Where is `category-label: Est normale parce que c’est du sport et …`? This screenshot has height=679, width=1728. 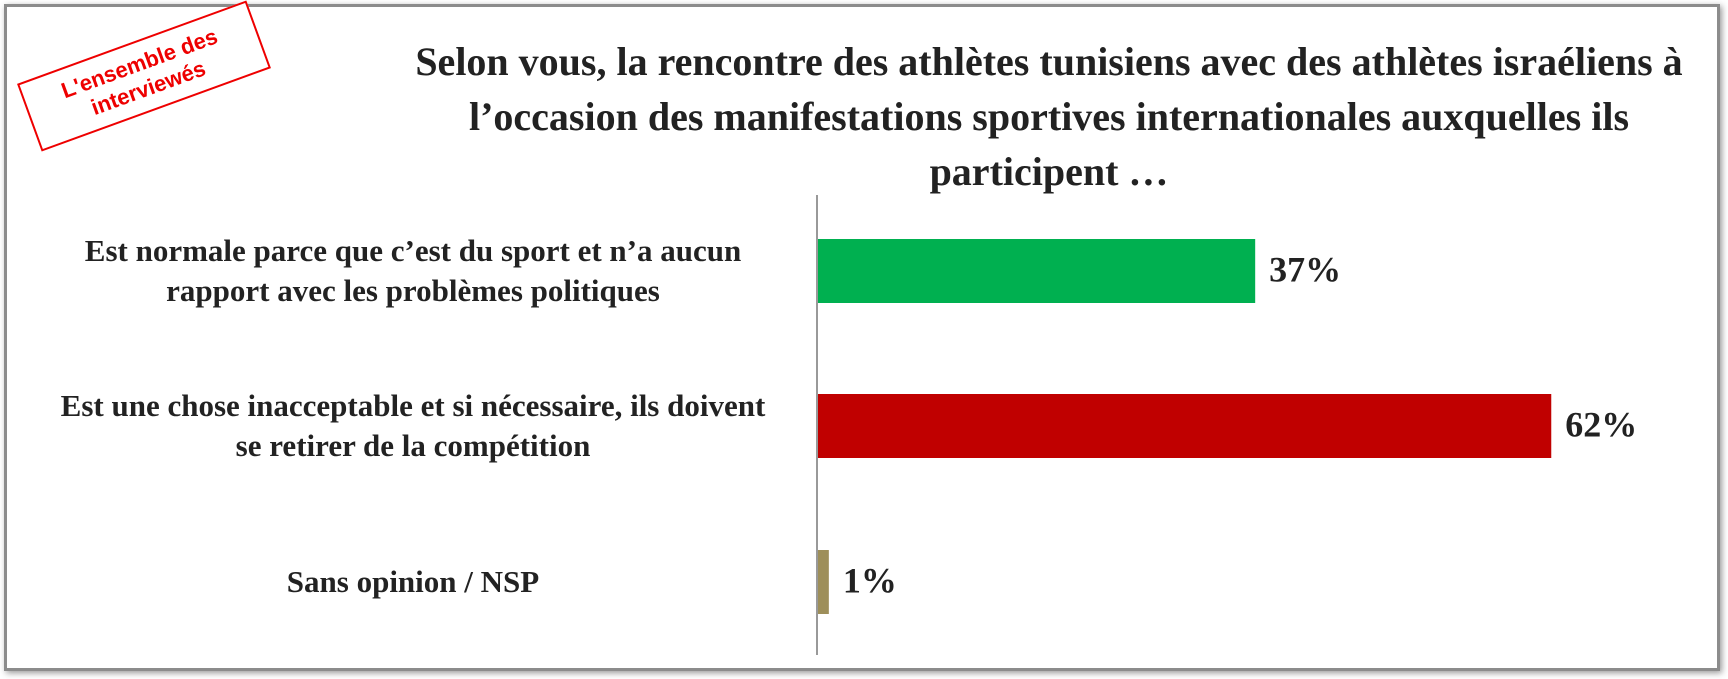 category-label: Est normale parce que c’est du sport et … is located at coordinates (413, 270).